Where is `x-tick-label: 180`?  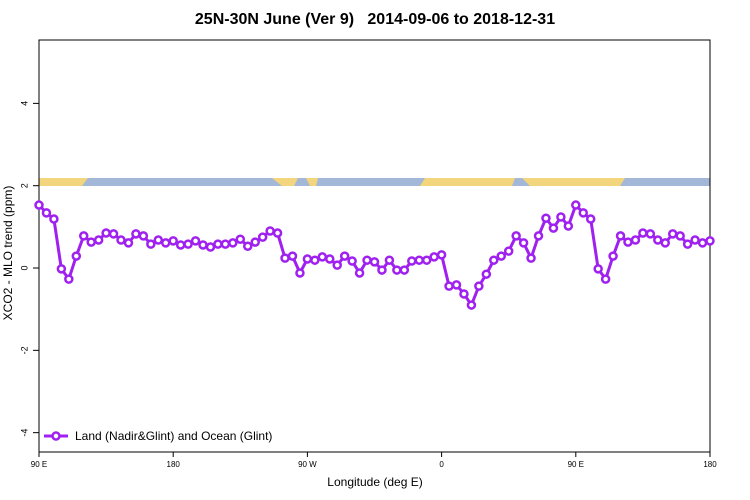
x-tick-label: 180 is located at coordinates (710, 464).